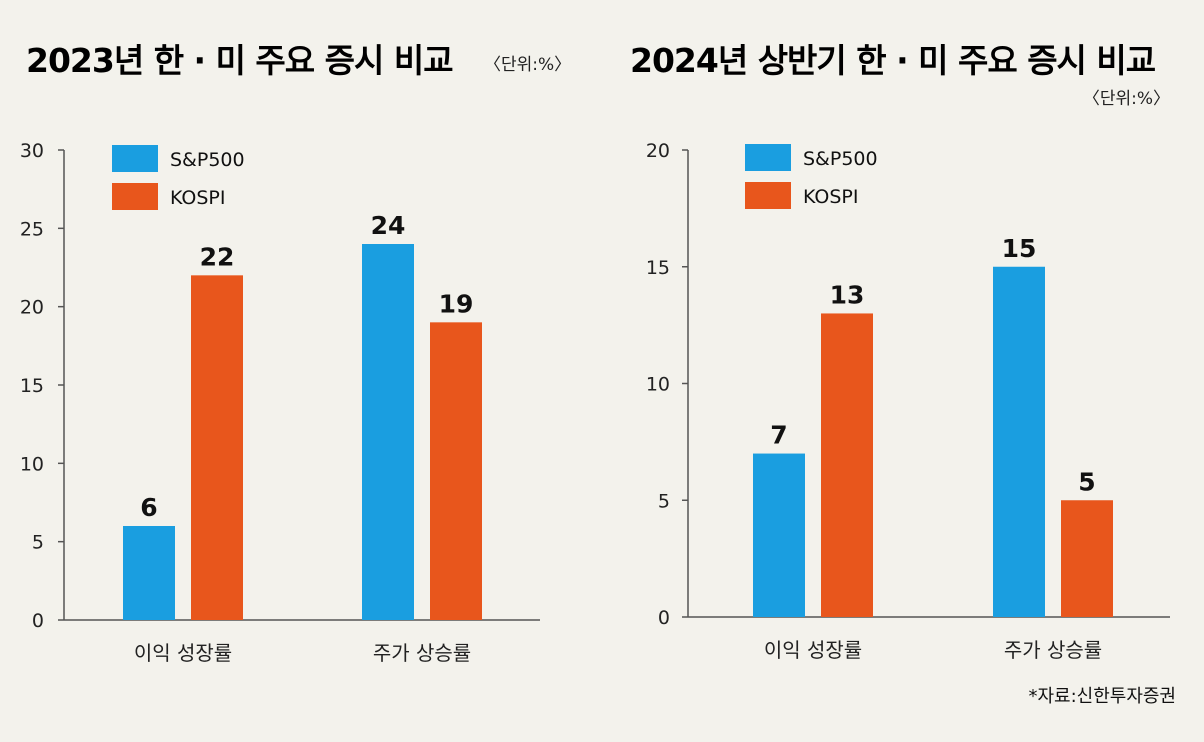  I want to click on chart1-data-label: 24, so click(388, 225).